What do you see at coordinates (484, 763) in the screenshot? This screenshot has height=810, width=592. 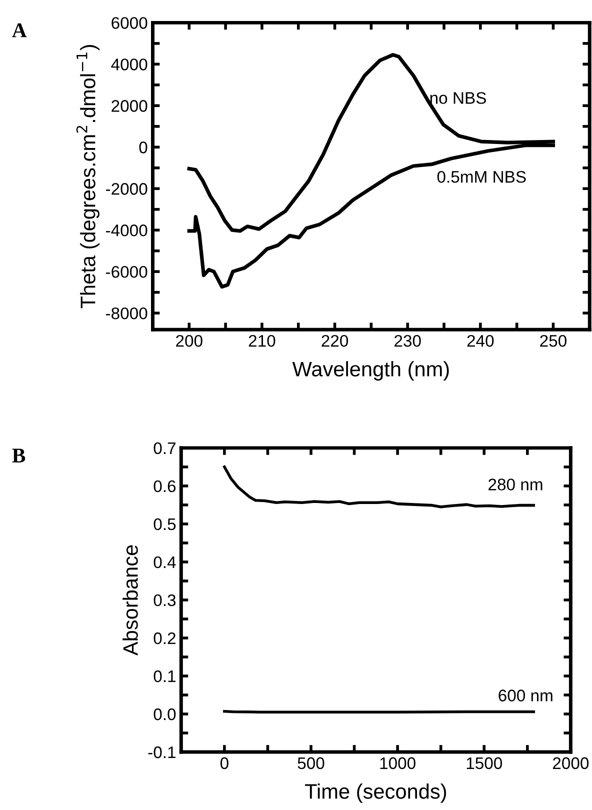 I see `x-tick-label: 1500` at bounding box center [484, 763].